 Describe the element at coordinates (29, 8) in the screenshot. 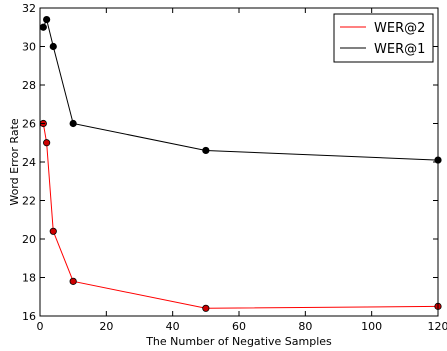

I see `y-tick-label: 32` at that location.